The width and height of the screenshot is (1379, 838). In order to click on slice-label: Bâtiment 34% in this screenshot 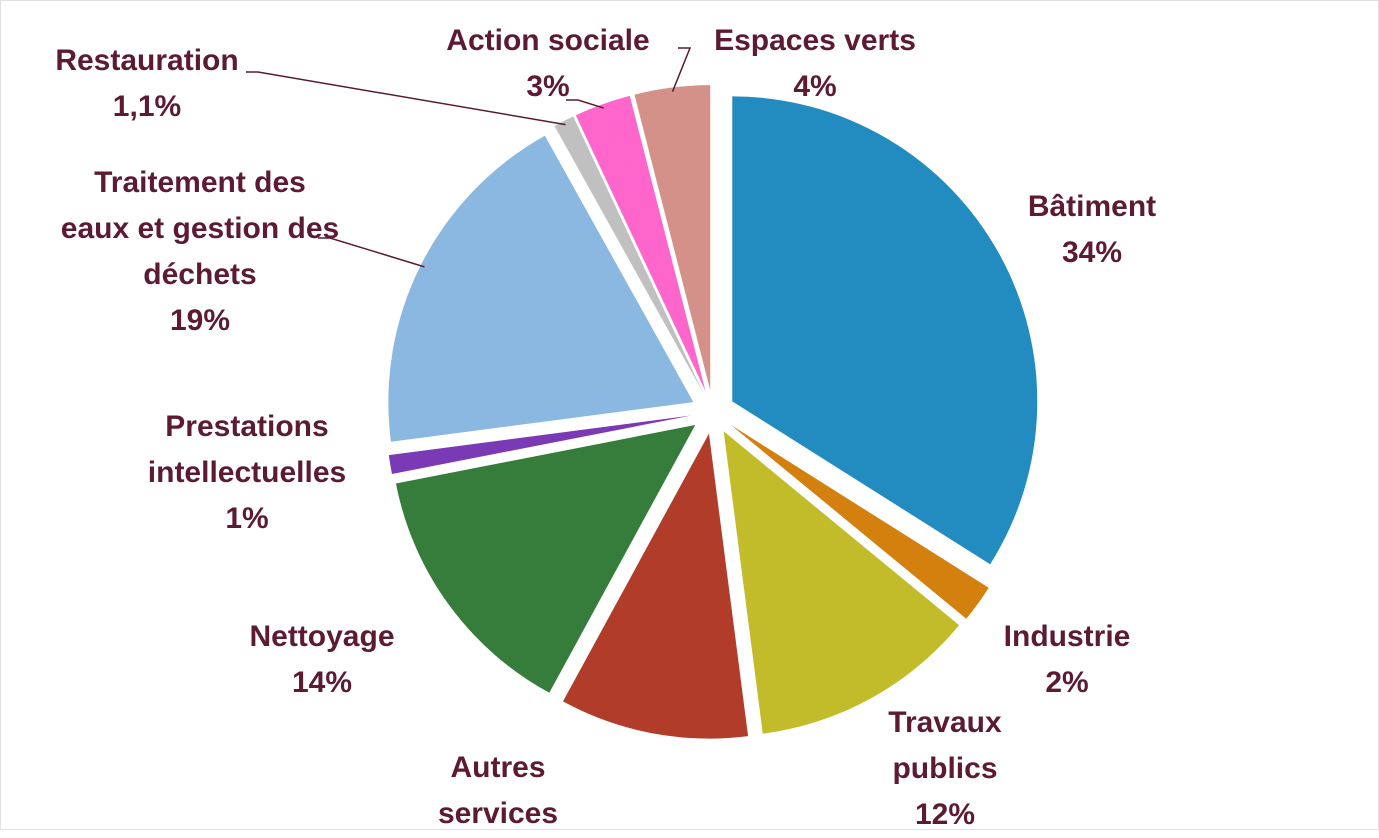, I will do `click(1092, 230)`.